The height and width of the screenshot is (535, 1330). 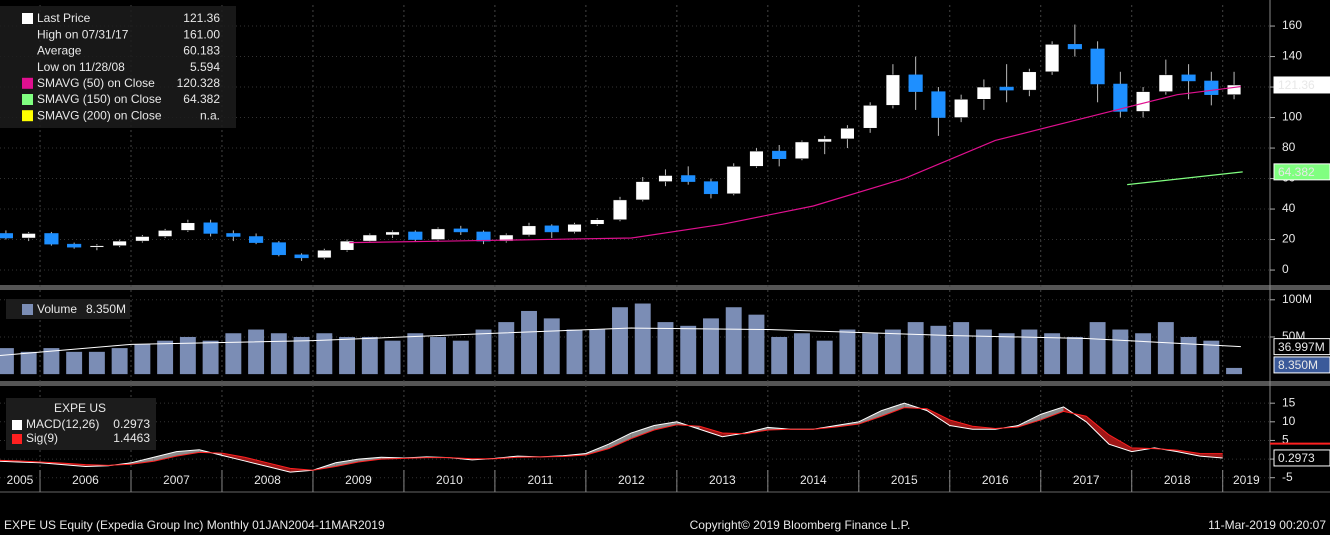 I want to click on y-tick-label: 20, so click(x=1289, y=239).